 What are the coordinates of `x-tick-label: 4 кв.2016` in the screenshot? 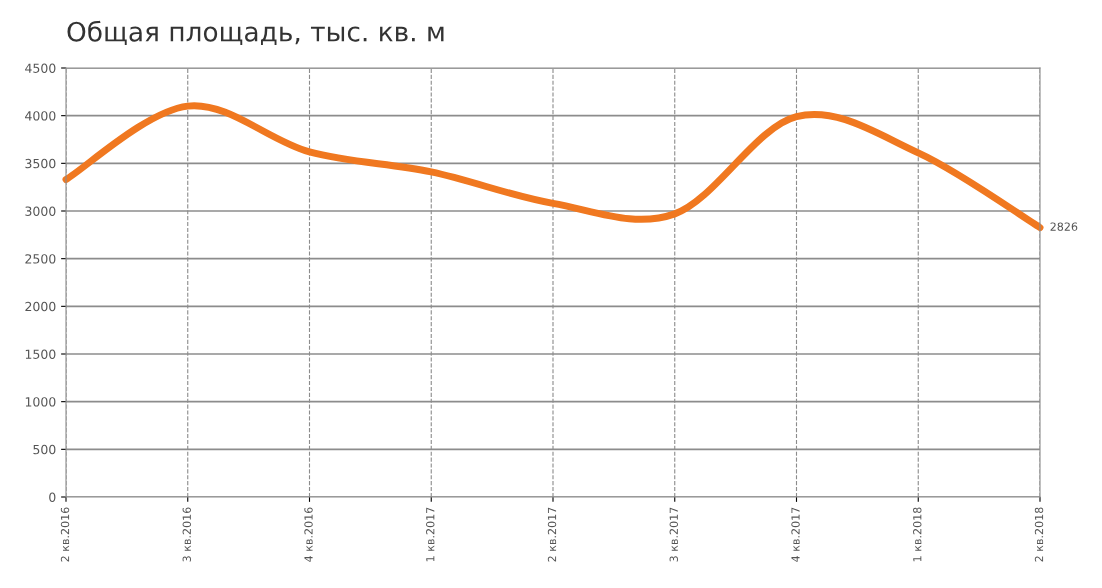 It's located at (308, 534).